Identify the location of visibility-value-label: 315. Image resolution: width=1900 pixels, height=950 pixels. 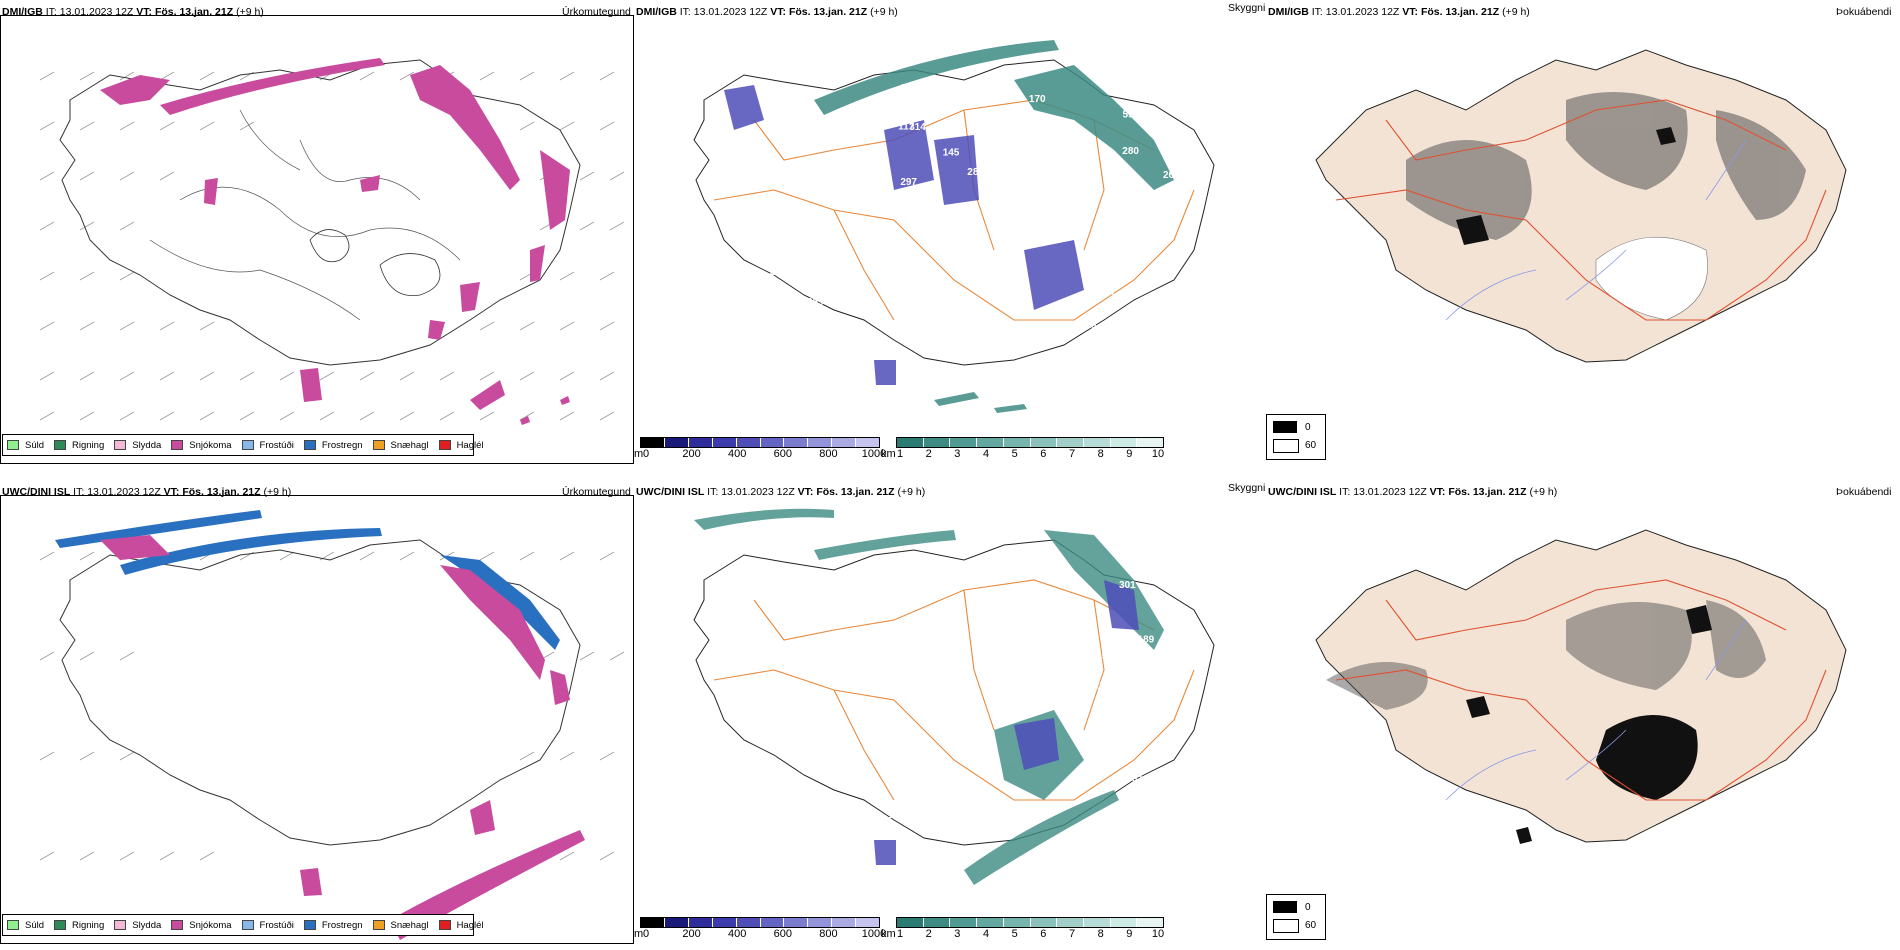
(770, 124).